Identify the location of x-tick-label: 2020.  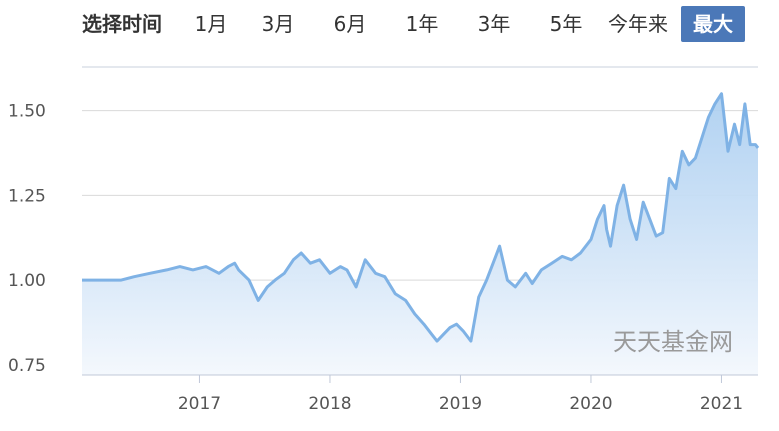
(590, 404).